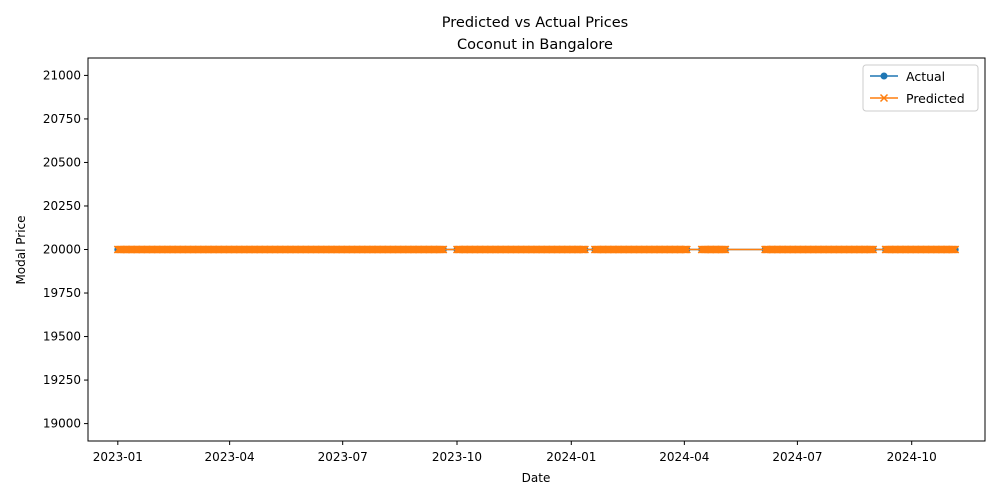 The height and width of the screenshot is (500, 1000). What do you see at coordinates (62, 380) in the screenshot?
I see `y-tick-label: 19250` at bounding box center [62, 380].